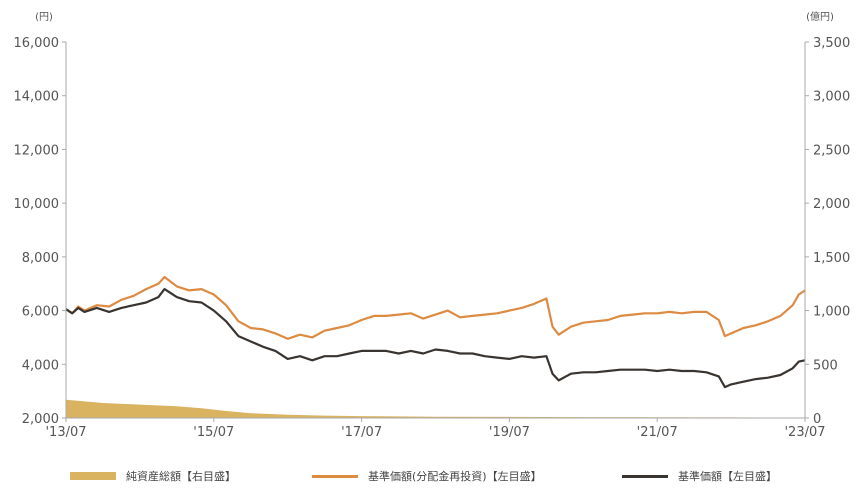 The image size is (862, 498). What do you see at coordinates (335, 476) in the screenshot?
I see `legend-swatch-reinvested` at bounding box center [335, 476].